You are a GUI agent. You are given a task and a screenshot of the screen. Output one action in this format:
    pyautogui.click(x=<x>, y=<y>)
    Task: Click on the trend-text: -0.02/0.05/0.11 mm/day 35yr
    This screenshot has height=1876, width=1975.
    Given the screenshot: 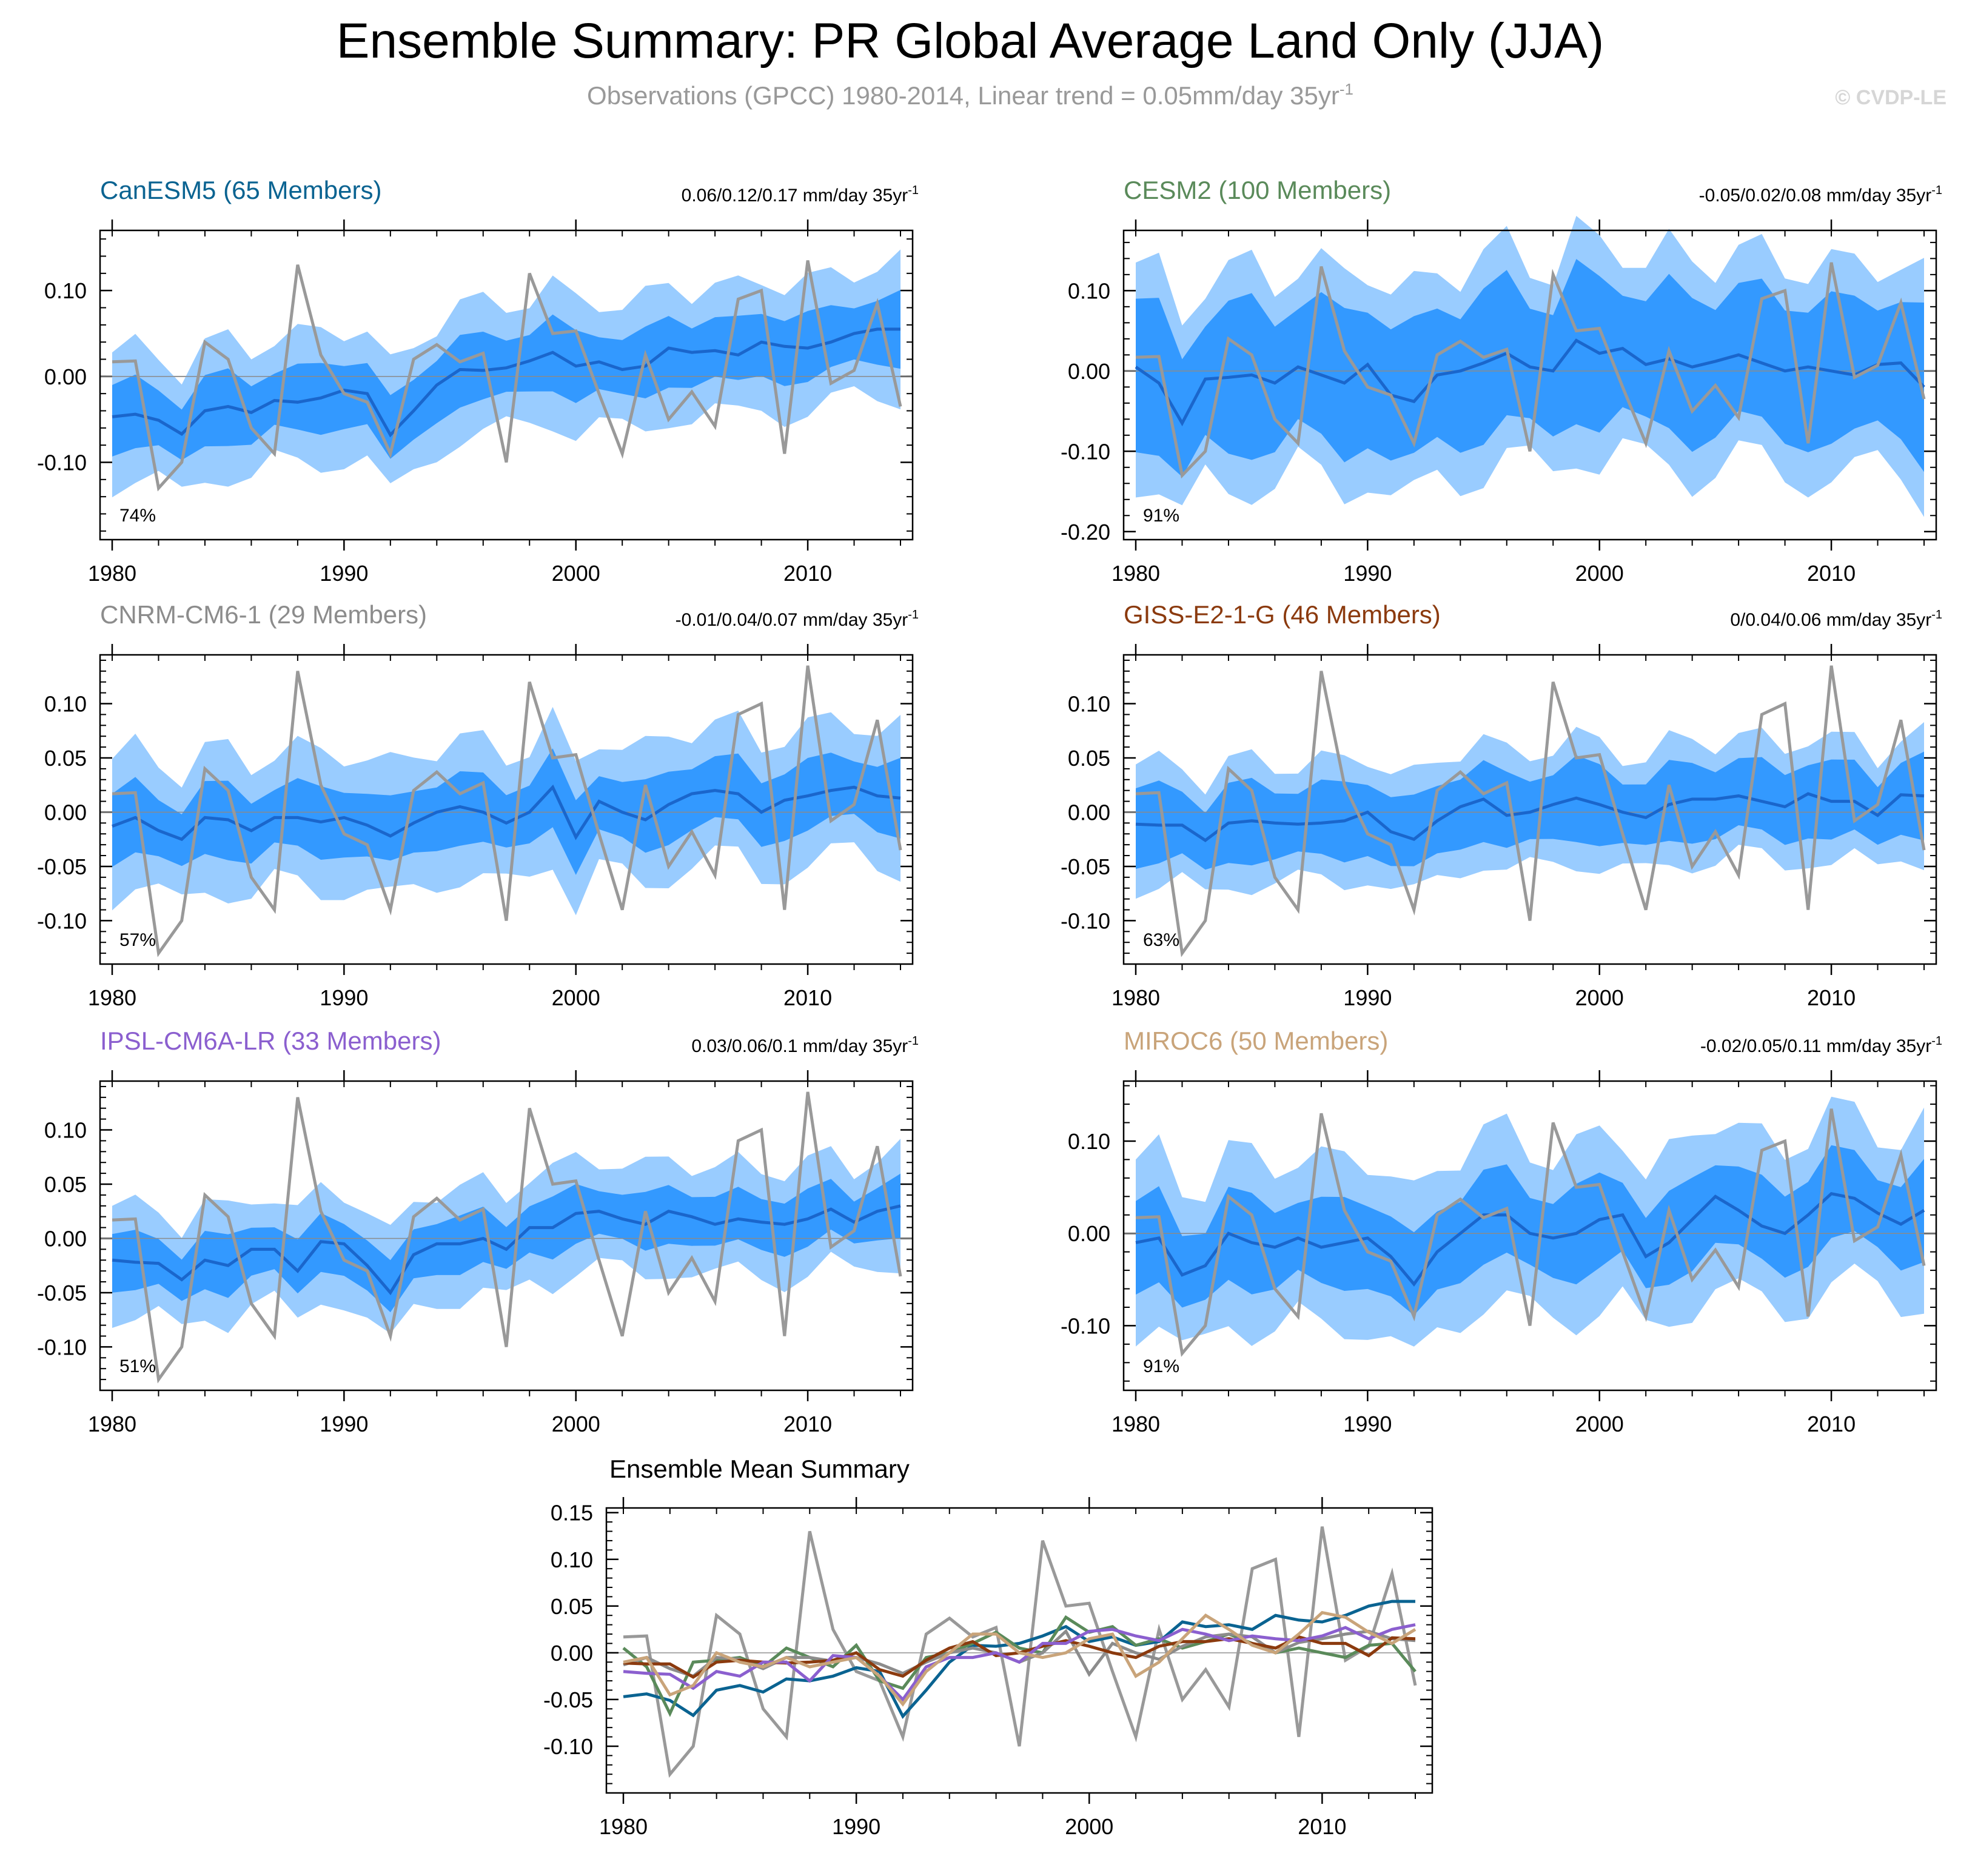 What is the action you would take?
    pyautogui.click(x=1815, y=1046)
    